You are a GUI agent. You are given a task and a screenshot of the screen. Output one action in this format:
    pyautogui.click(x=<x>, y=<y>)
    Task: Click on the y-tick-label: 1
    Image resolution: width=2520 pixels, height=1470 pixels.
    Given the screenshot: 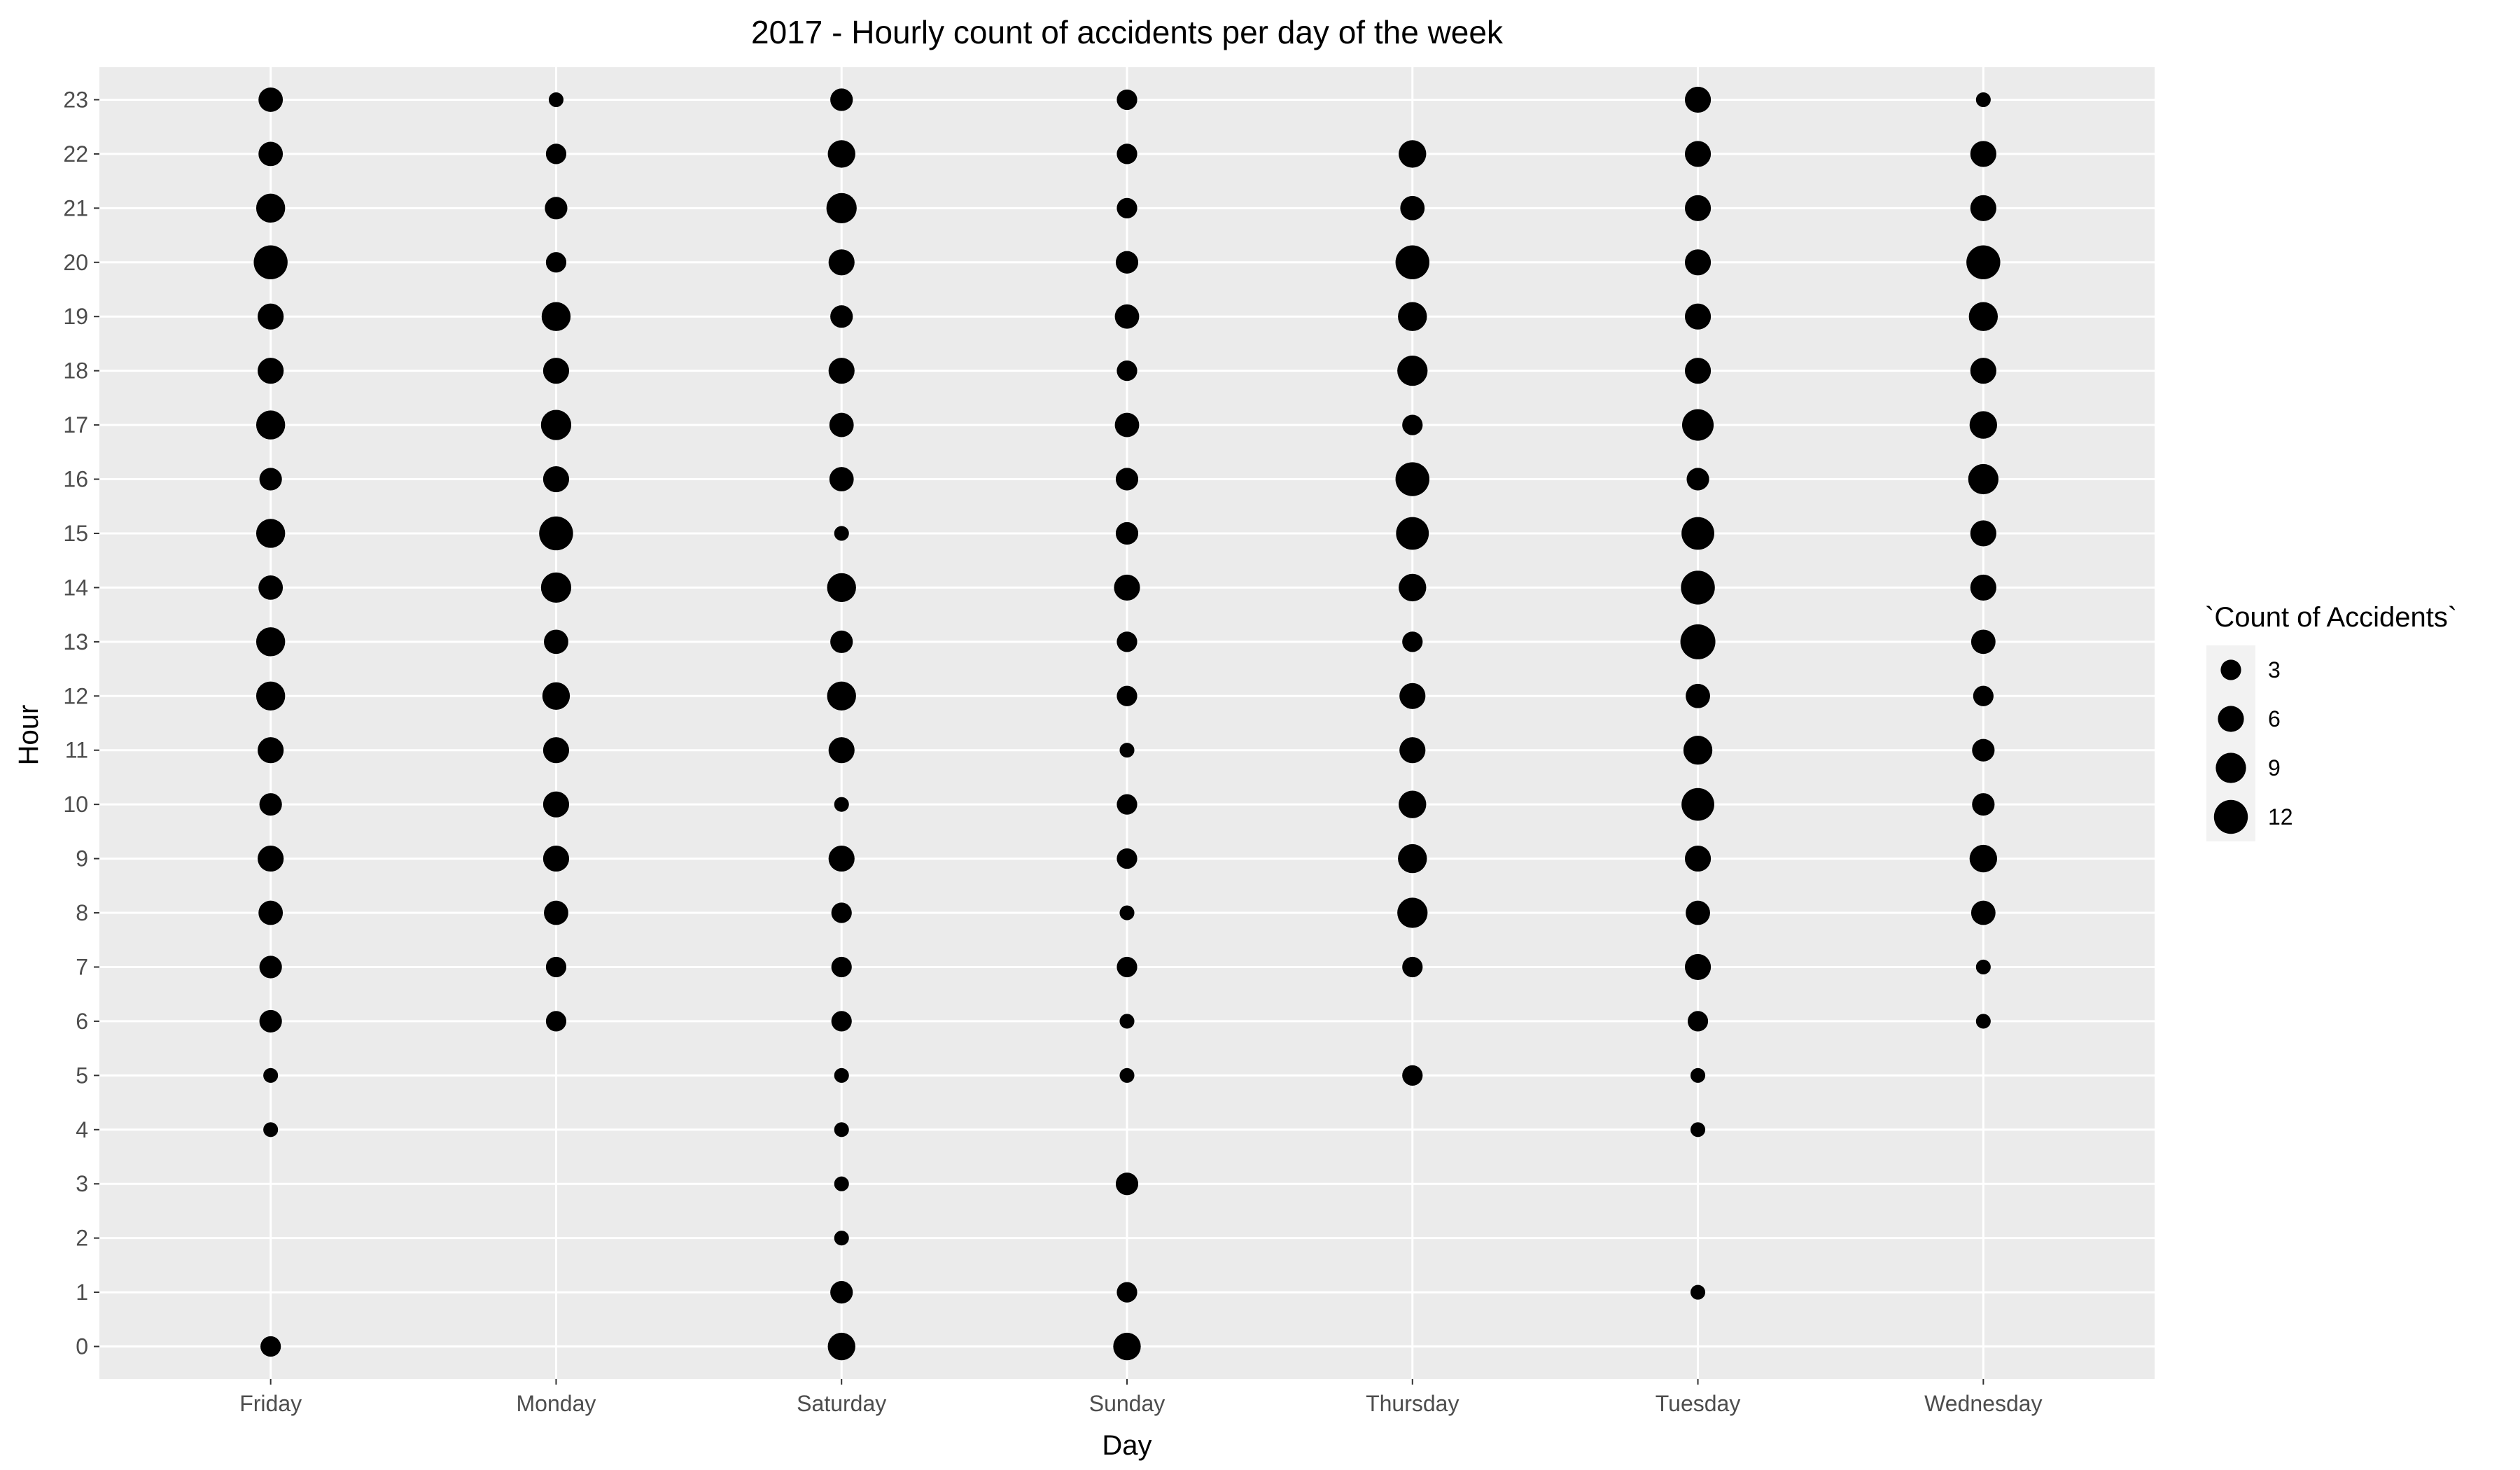 What is the action you would take?
    pyautogui.click(x=82, y=1292)
    